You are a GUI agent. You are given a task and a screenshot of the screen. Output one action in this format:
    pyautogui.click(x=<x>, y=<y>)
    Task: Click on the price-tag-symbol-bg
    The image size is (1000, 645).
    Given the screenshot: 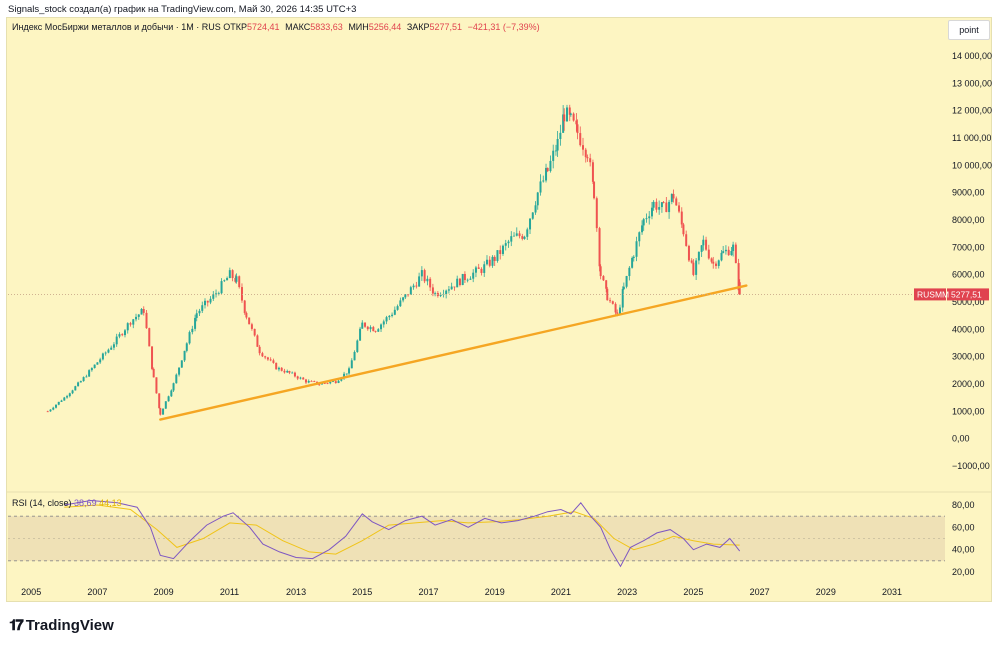 What is the action you would take?
    pyautogui.click(x=930, y=294)
    